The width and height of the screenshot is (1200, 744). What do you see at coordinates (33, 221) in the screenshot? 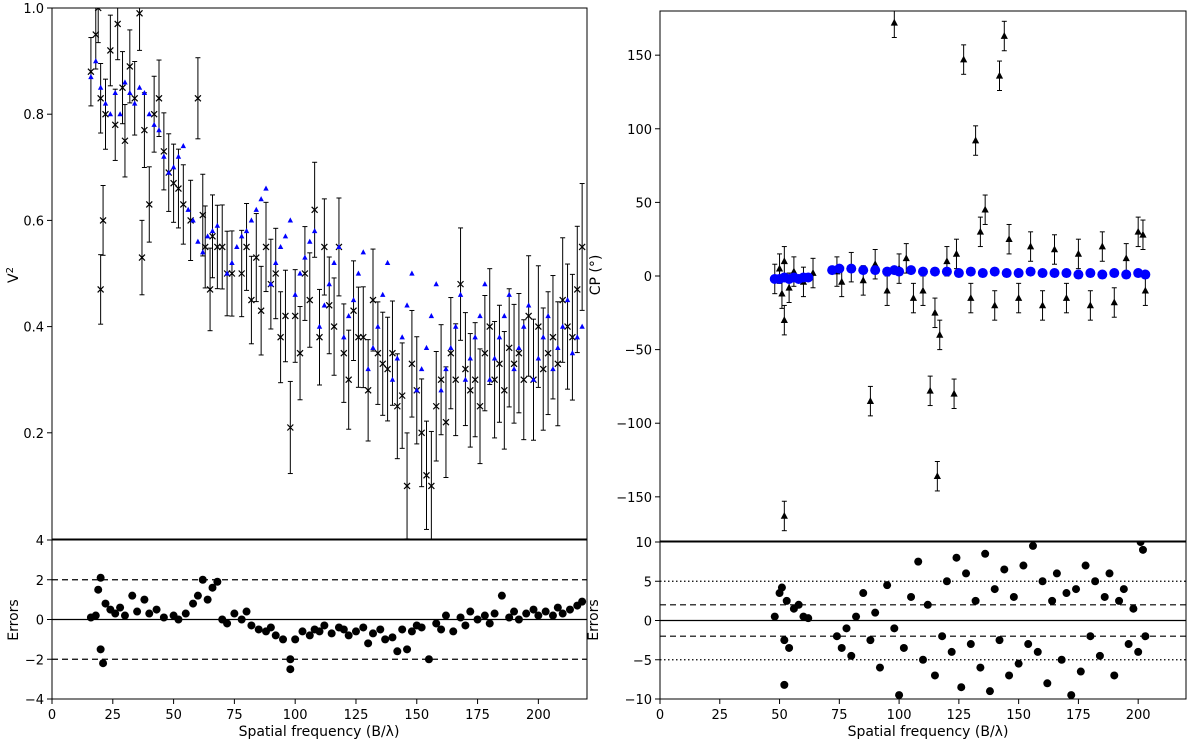
I see `y-tick-label: 0.6` at bounding box center [33, 221].